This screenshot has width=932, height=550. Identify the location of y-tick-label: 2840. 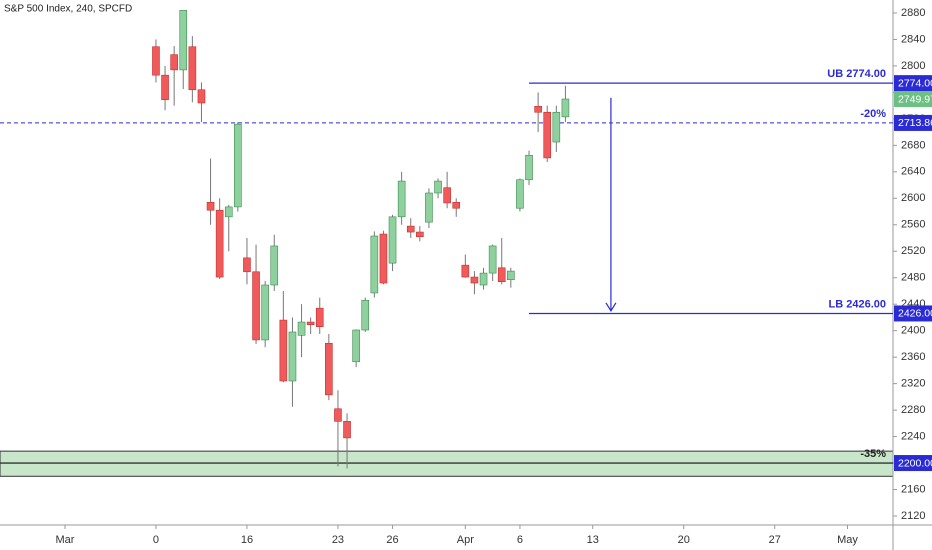
(913, 39).